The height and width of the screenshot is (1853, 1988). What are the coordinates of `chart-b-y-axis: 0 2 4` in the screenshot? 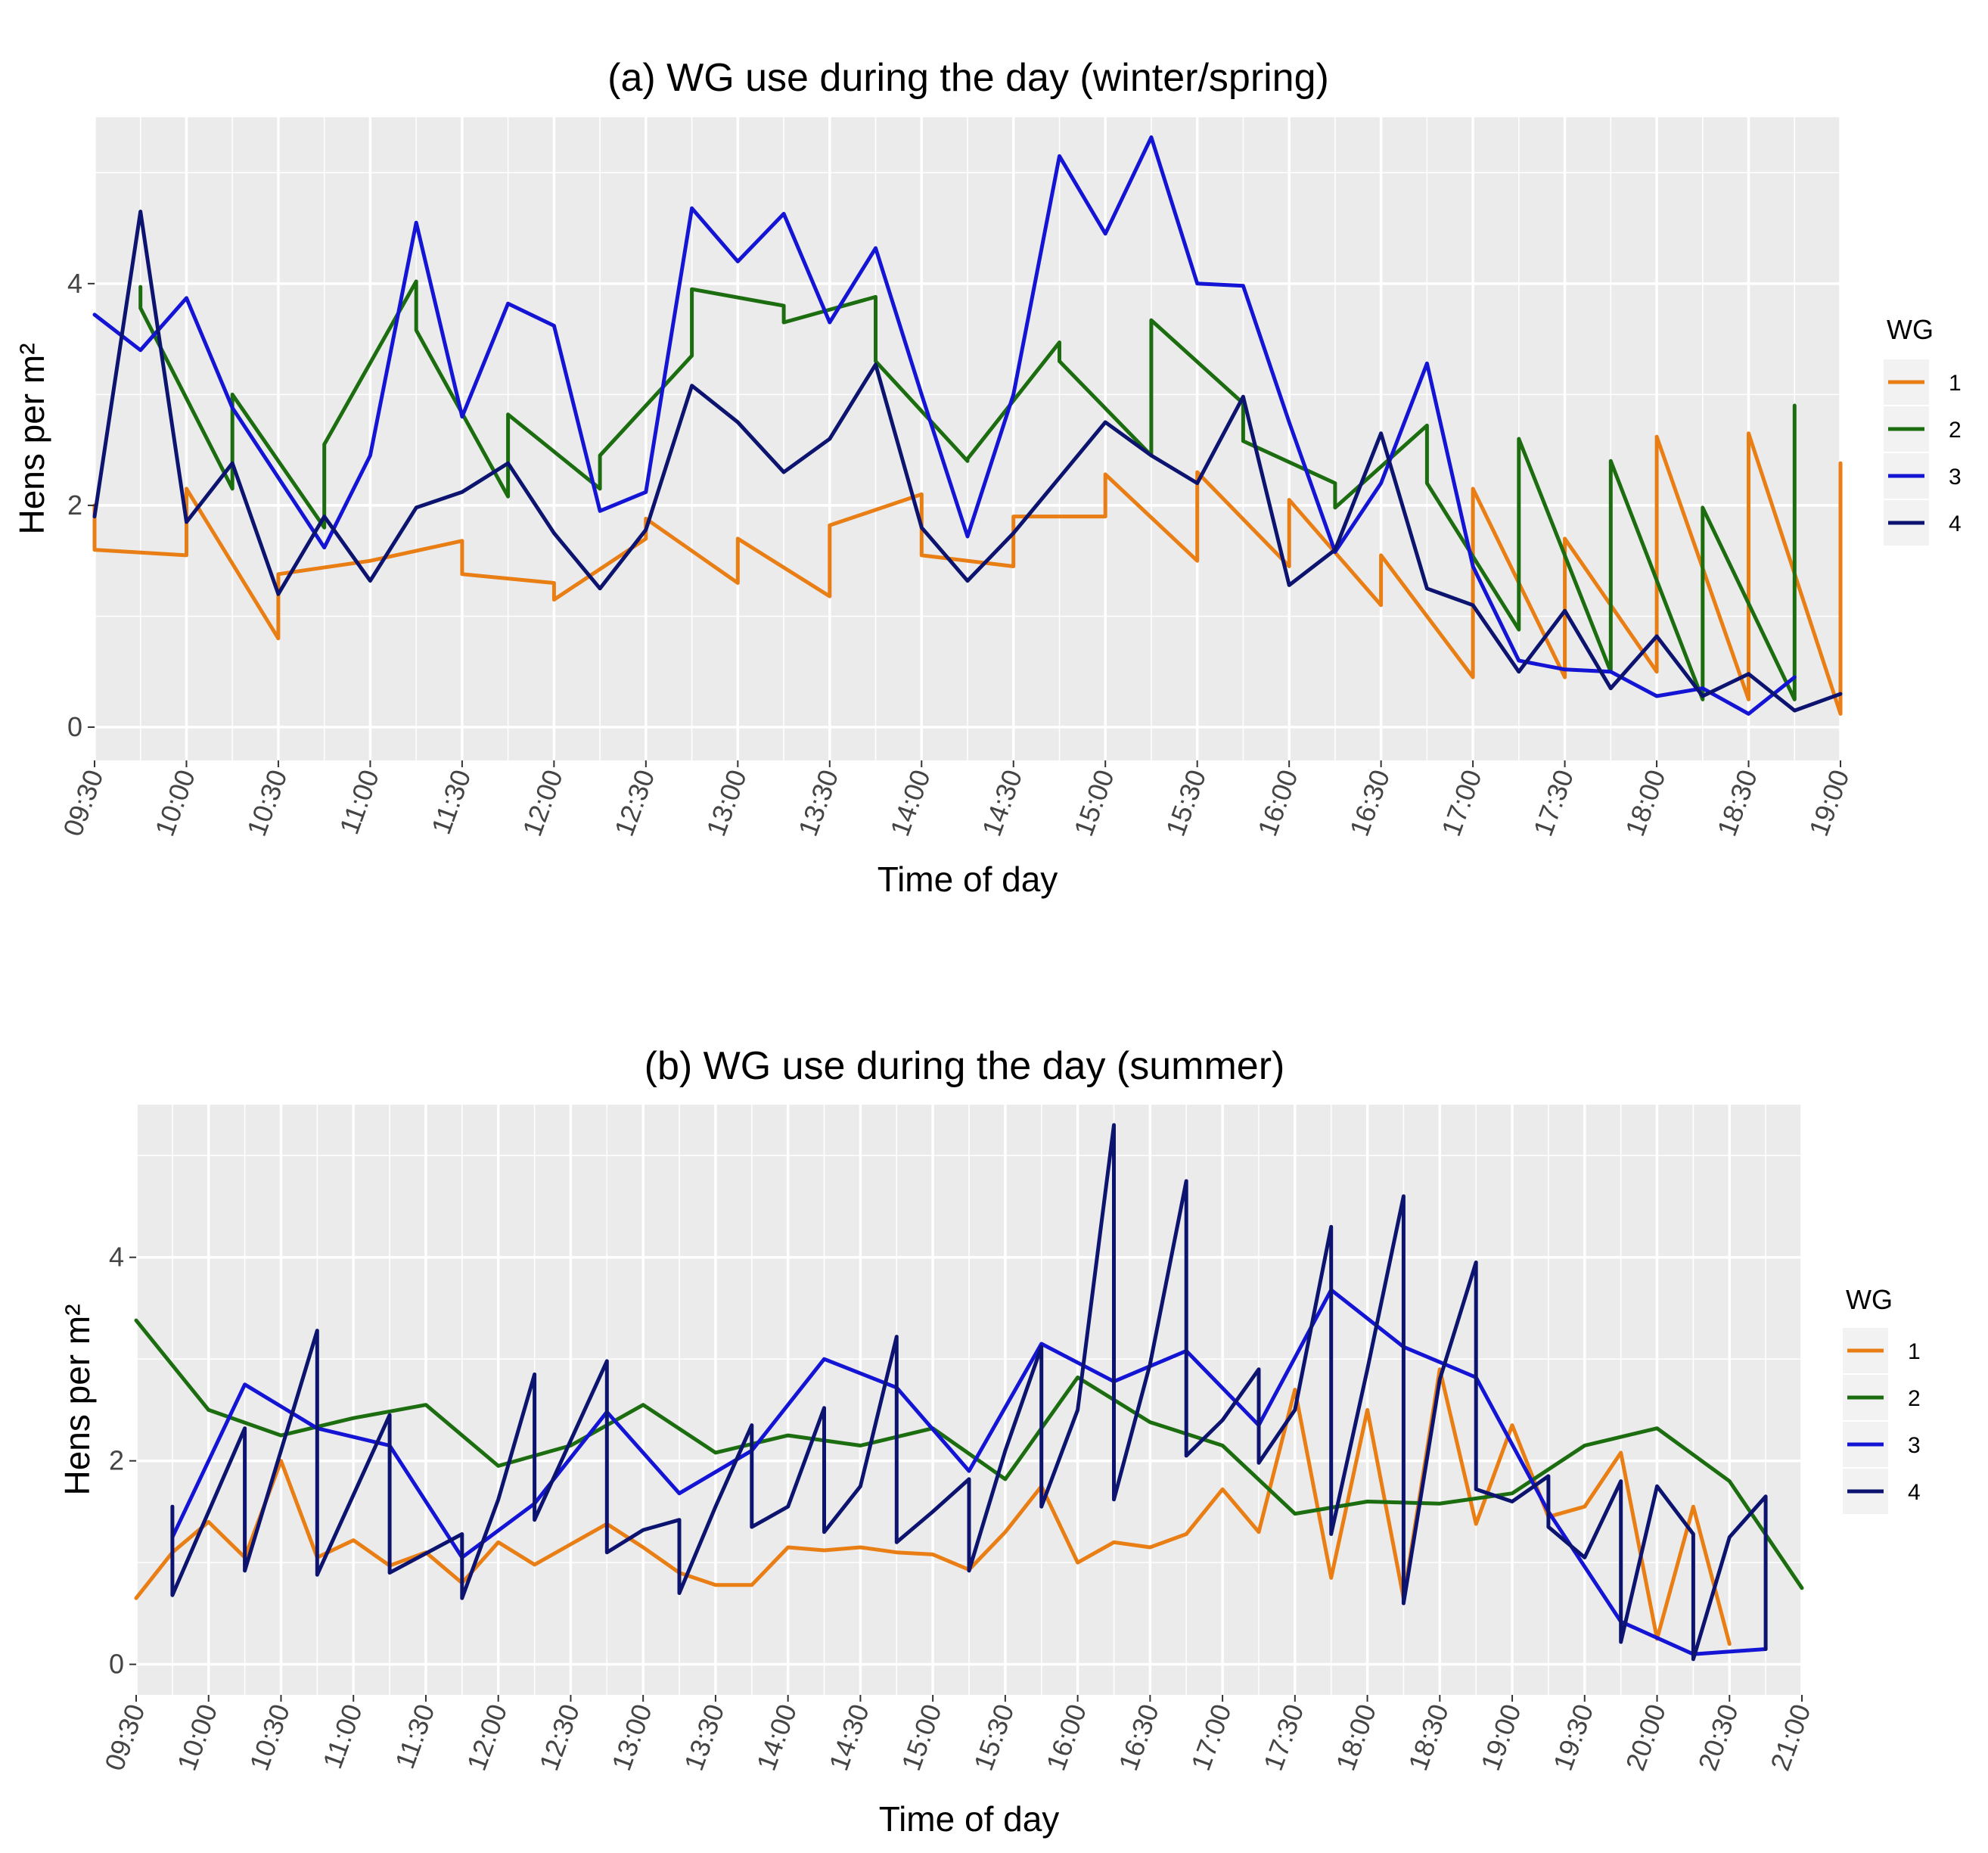 It's located at (123, 1461).